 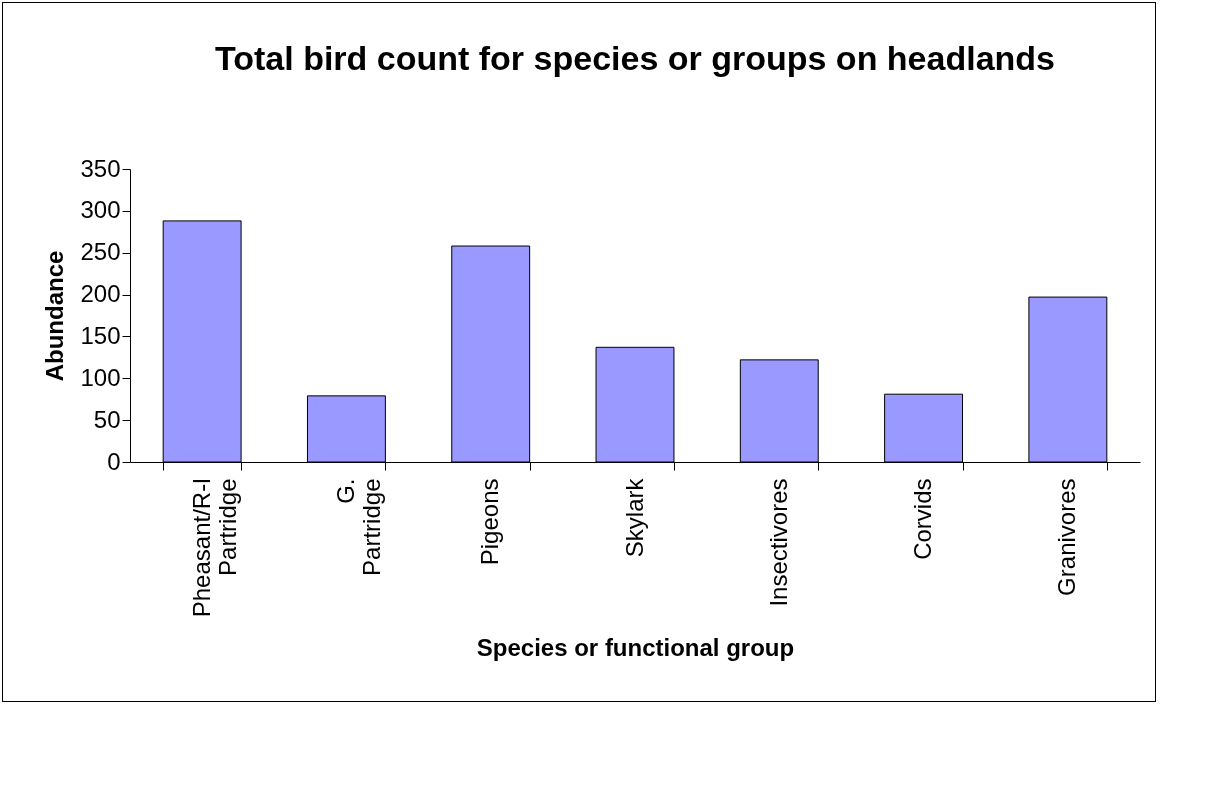 What do you see at coordinates (114, 461) in the screenshot?
I see `y-tick-label: 0` at bounding box center [114, 461].